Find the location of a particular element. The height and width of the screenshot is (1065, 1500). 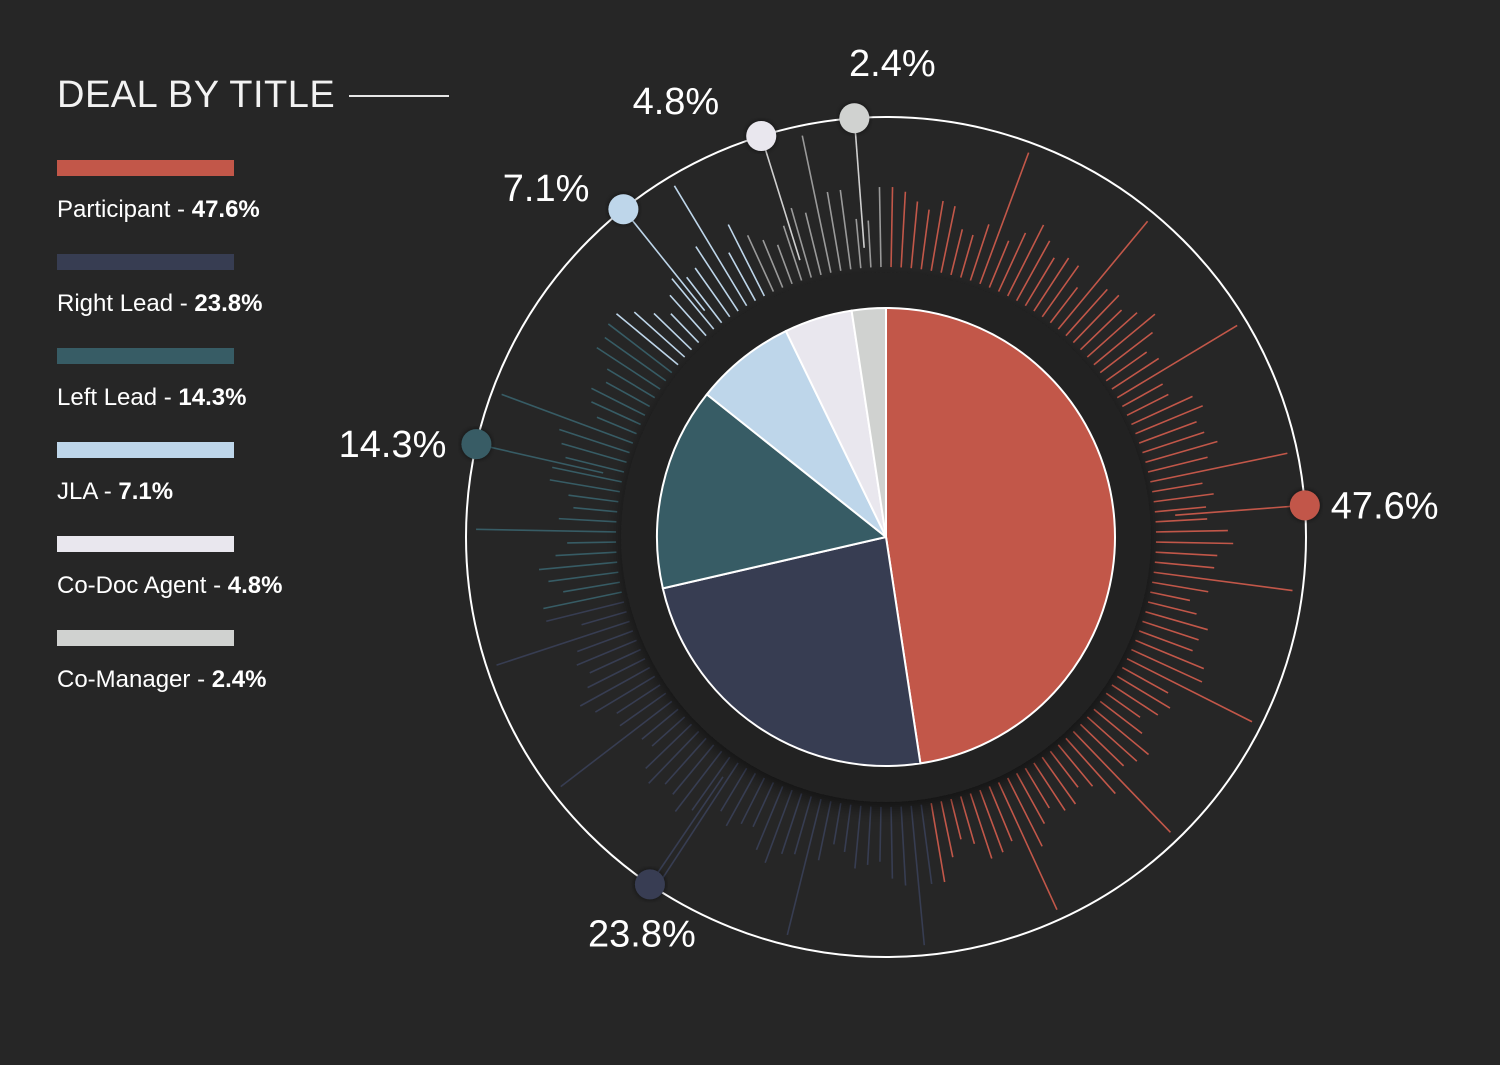

legend-value: 14.3% is located at coordinates (212, 397).